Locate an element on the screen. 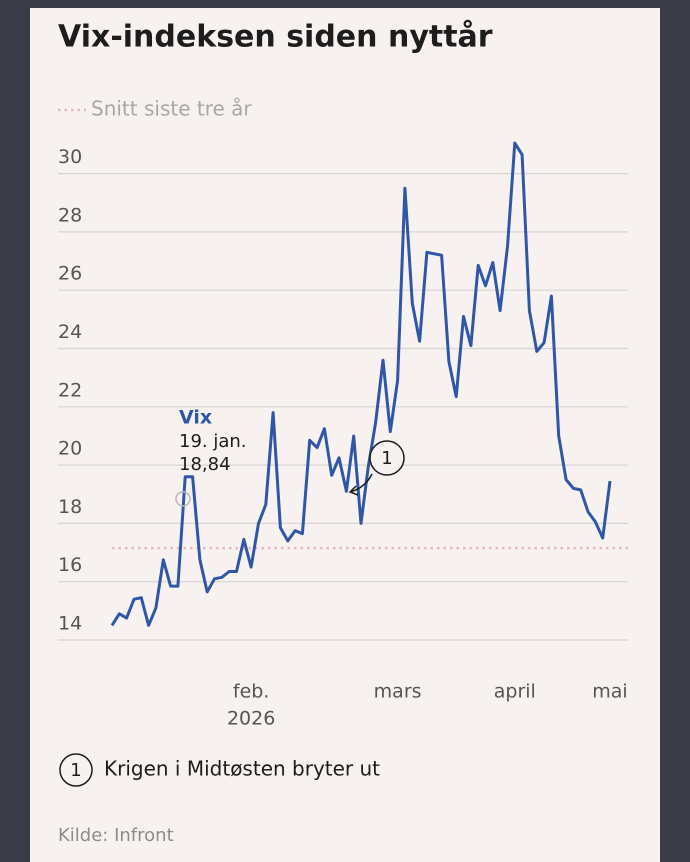 The image size is (690, 862). x-tick-label: 2026 is located at coordinates (251, 719).